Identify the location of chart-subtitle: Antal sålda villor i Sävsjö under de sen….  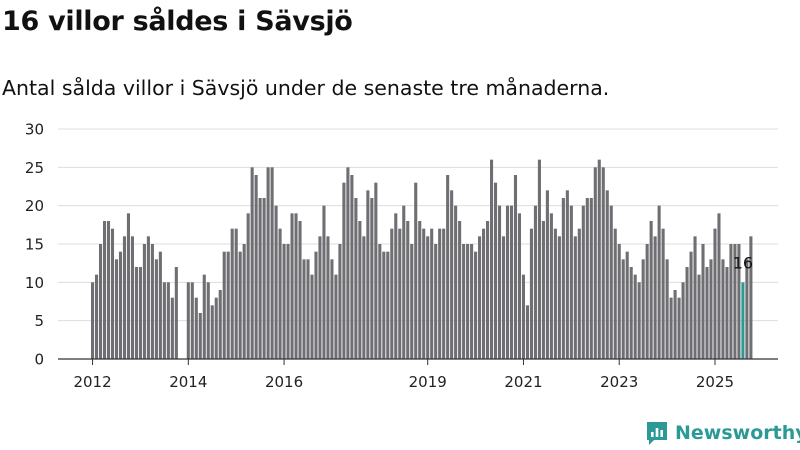
(306, 88).